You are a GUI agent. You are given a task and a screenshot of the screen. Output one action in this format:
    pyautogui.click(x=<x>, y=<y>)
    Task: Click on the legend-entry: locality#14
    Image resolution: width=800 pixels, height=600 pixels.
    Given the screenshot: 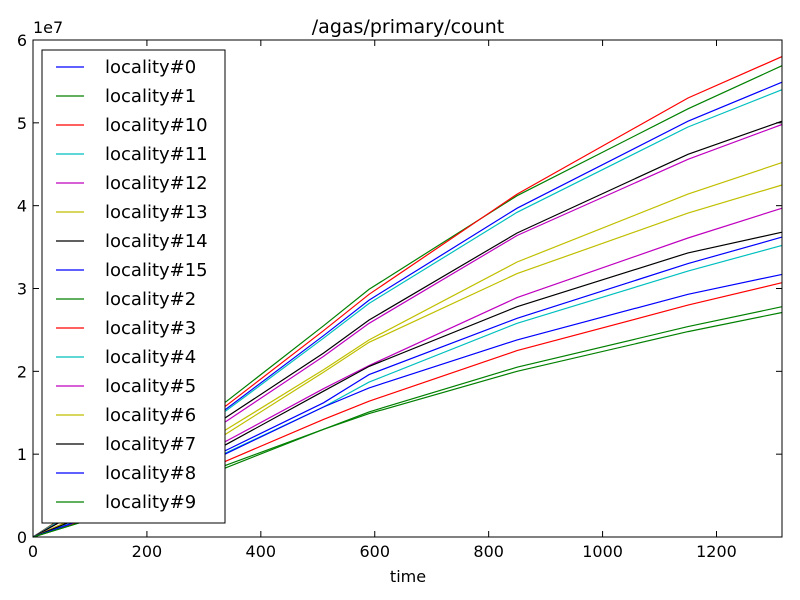 What is the action you would take?
    pyautogui.click(x=132, y=241)
    